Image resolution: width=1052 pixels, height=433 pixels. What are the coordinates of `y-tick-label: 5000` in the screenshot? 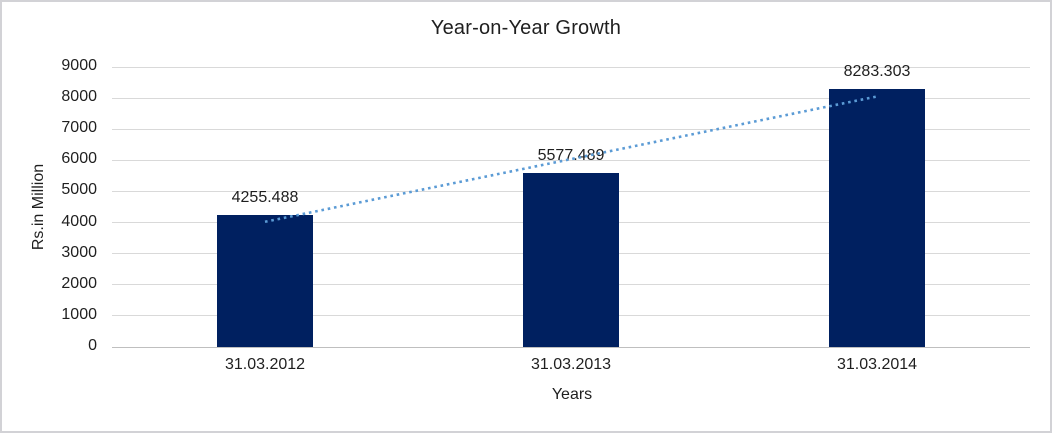 It's located at (79, 190).